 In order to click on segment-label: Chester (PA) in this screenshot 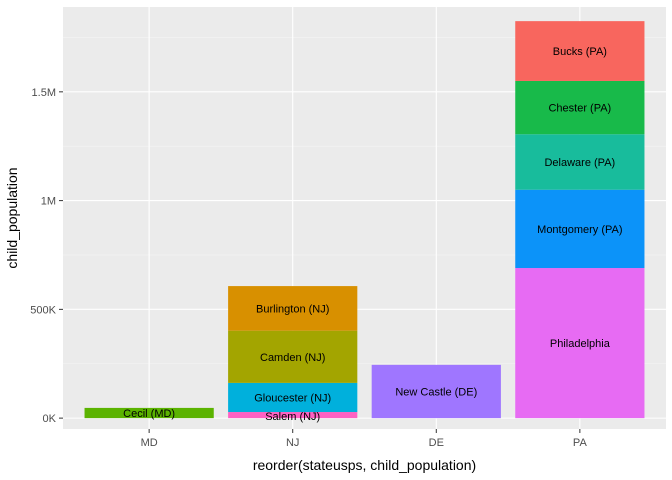, I will do `click(579, 109)`.